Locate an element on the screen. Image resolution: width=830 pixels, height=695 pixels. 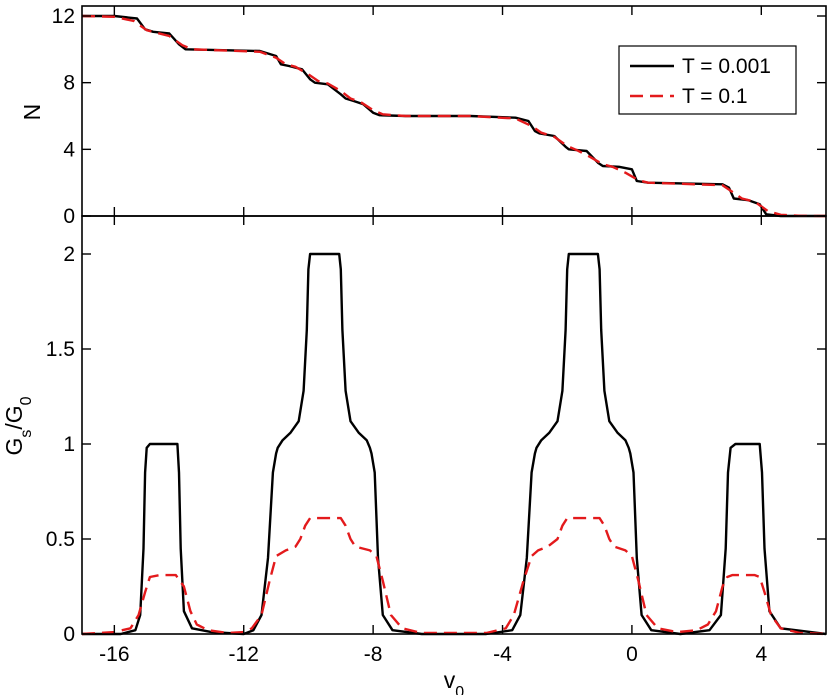
legend: T = 0.001 T = 0.1 is located at coordinates (707, 80).